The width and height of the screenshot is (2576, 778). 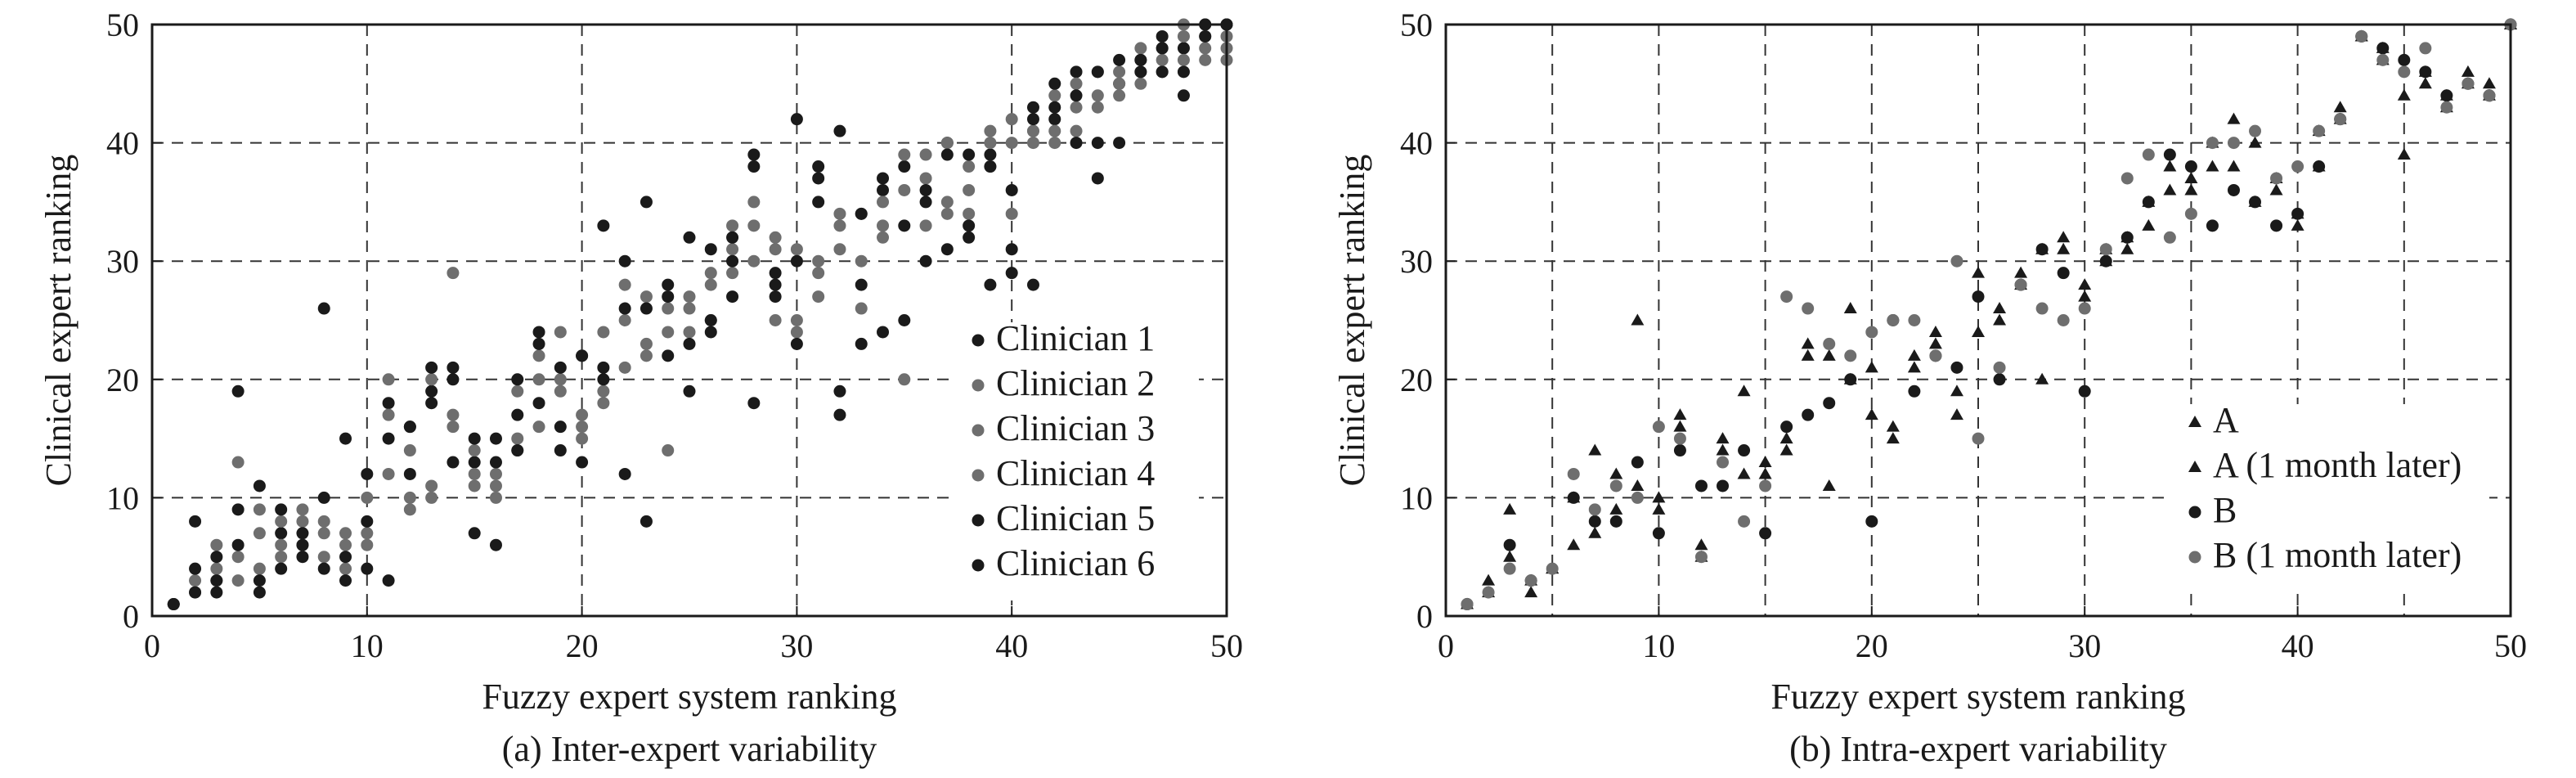 What do you see at coordinates (1075, 428) in the screenshot?
I see `legend-label: Clinician 3` at bounding box center [1075, 428].